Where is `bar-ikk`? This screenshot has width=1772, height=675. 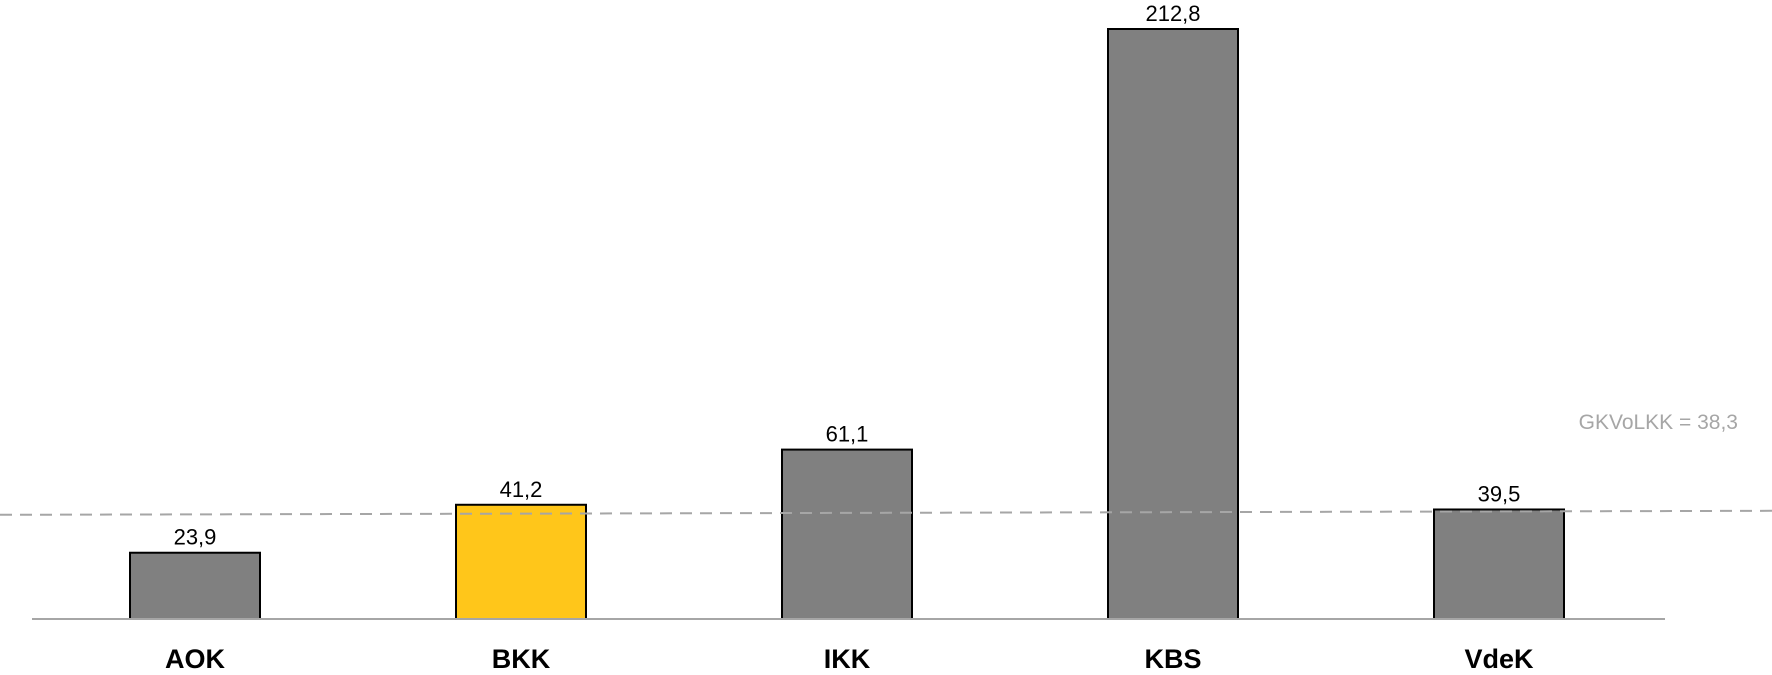 bar-ikk is located at coordinates (847, 534).